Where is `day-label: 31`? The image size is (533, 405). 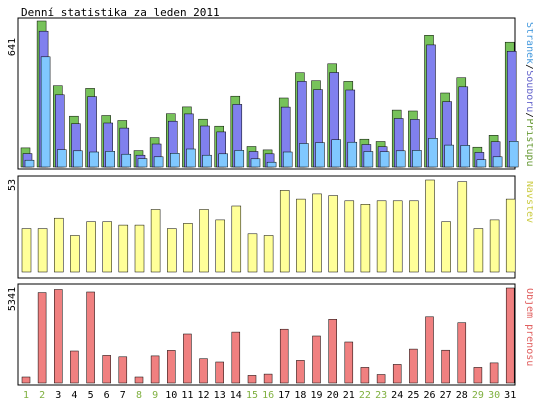 day-label: 31 is located at coordinates (510, 395).